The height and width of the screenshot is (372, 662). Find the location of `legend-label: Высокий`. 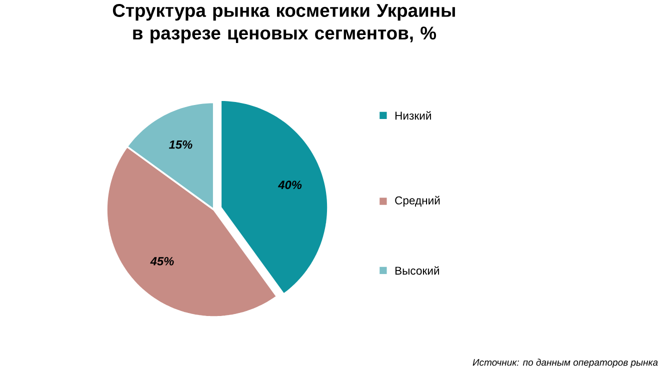

legend-label: Высокий is located at coordinates (417, 270).